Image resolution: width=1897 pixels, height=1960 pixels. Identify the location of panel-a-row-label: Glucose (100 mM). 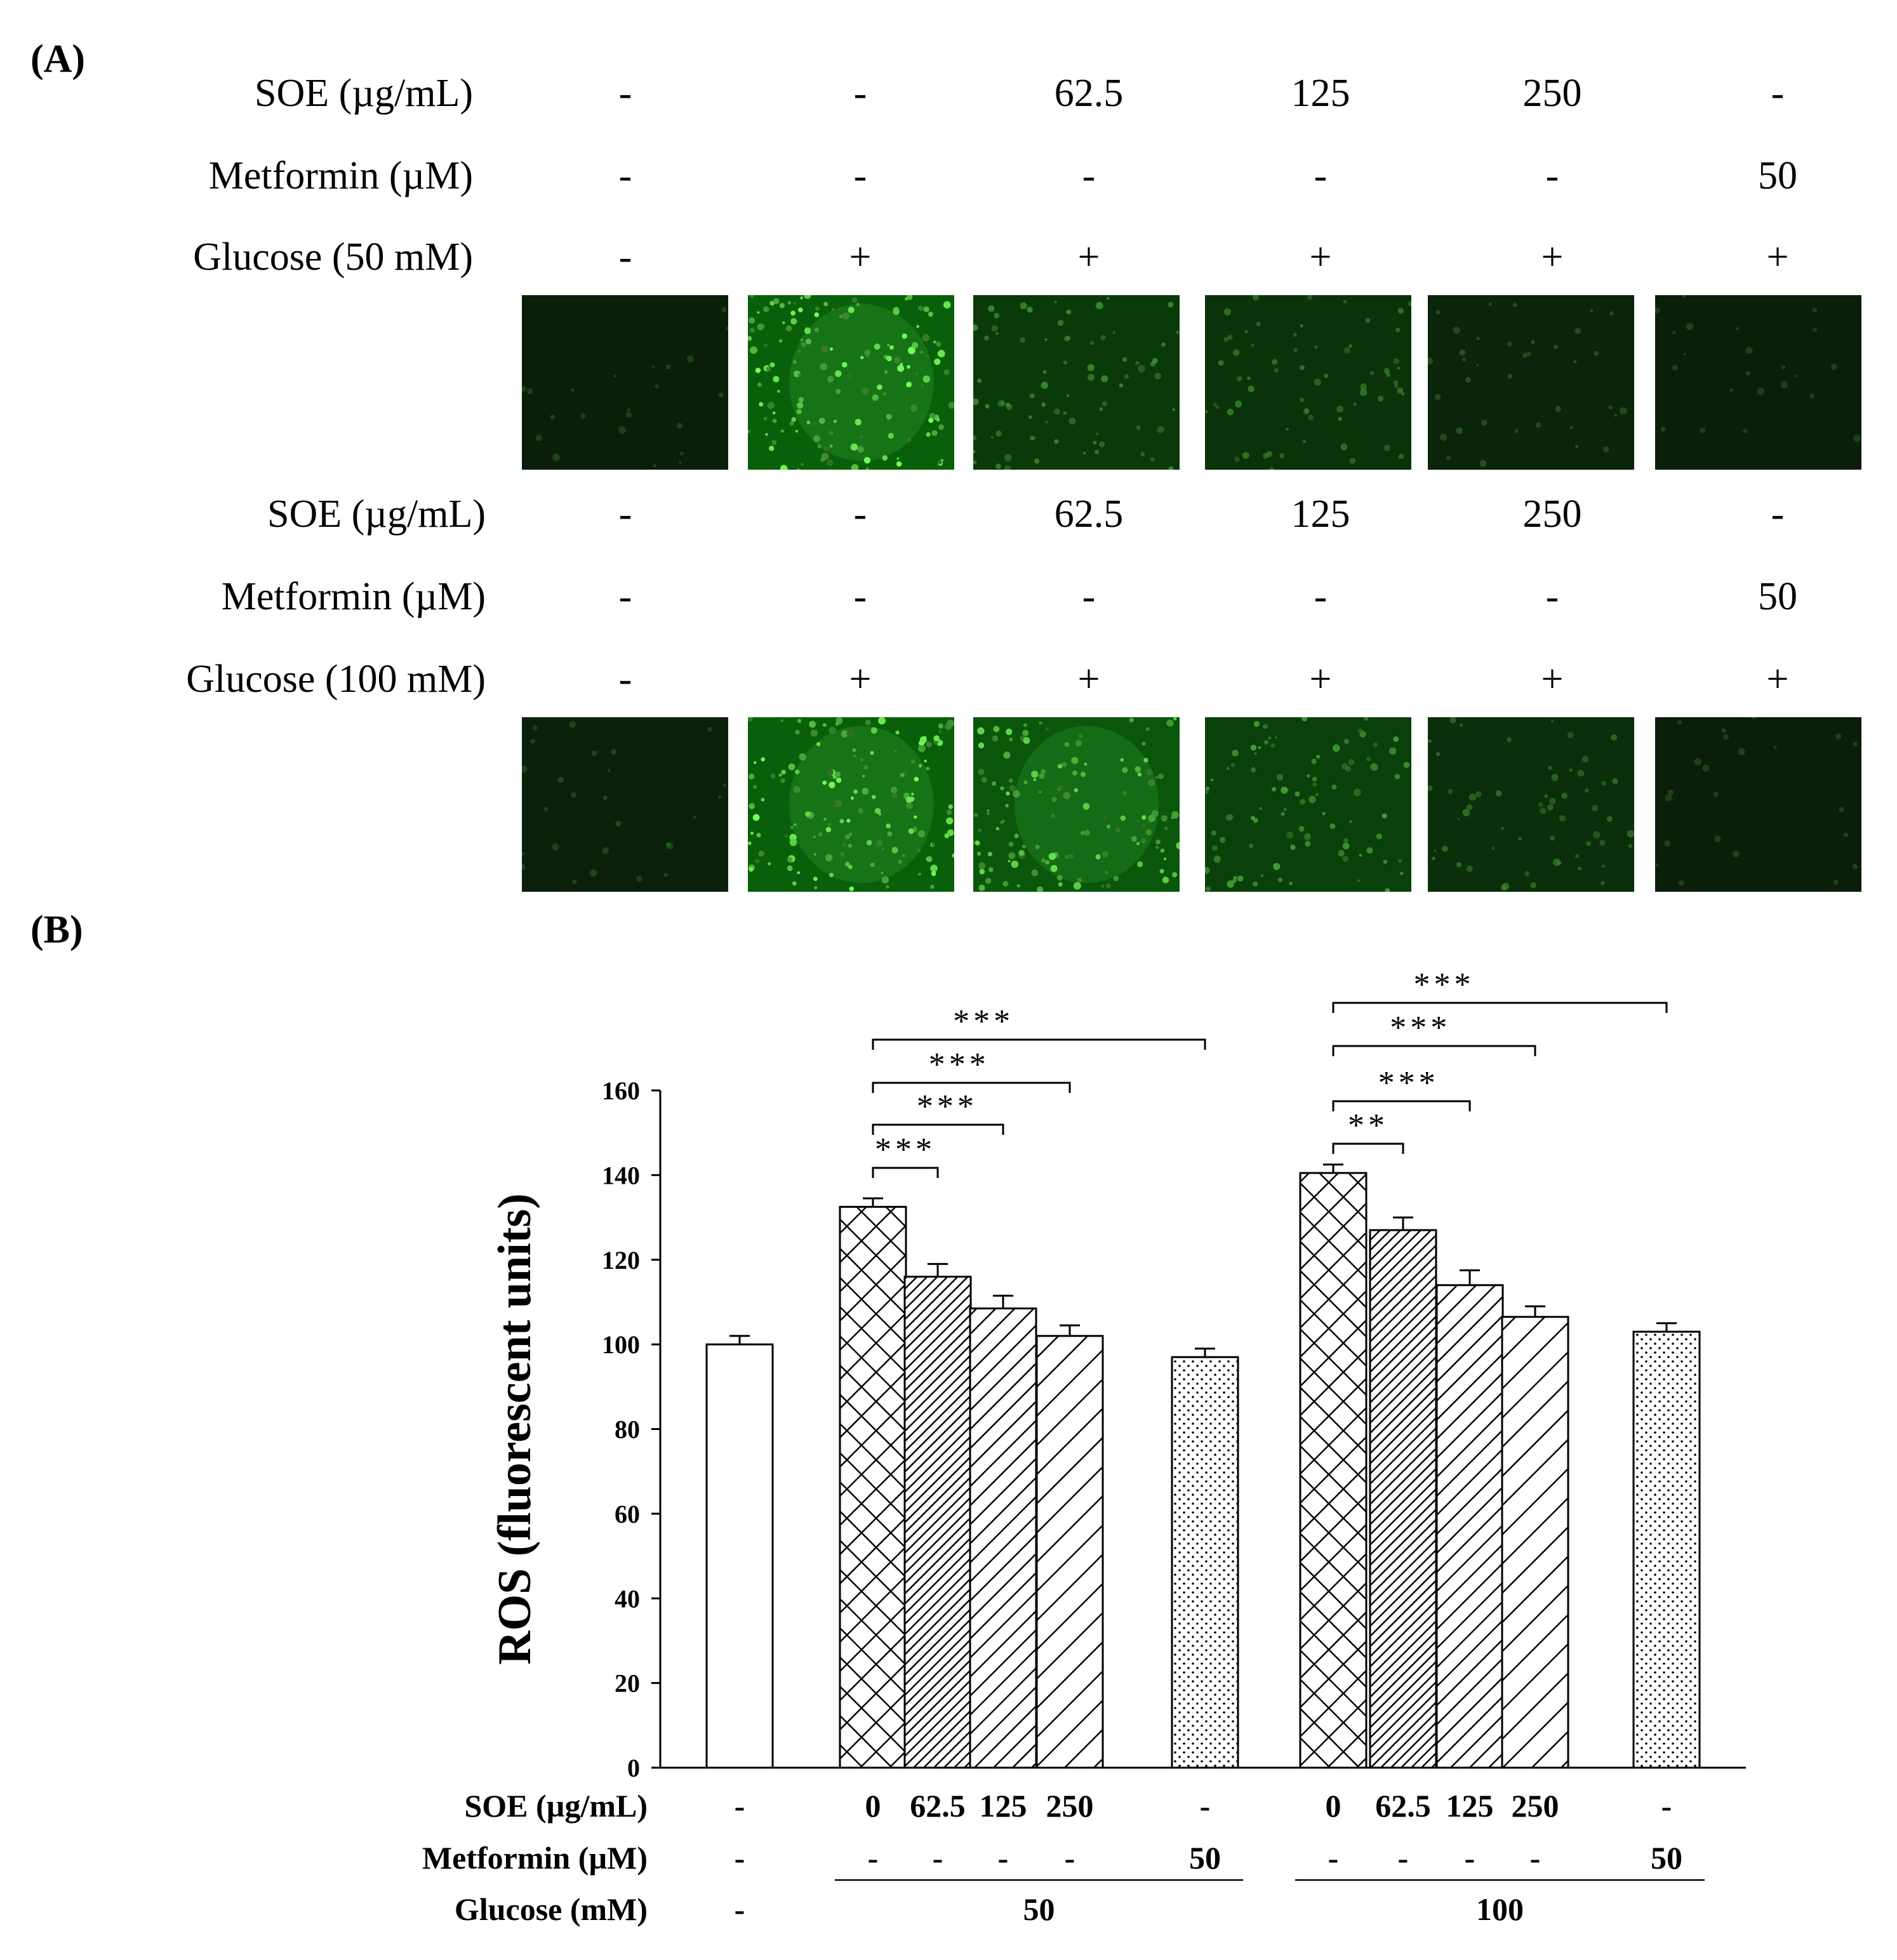
(336, 679).